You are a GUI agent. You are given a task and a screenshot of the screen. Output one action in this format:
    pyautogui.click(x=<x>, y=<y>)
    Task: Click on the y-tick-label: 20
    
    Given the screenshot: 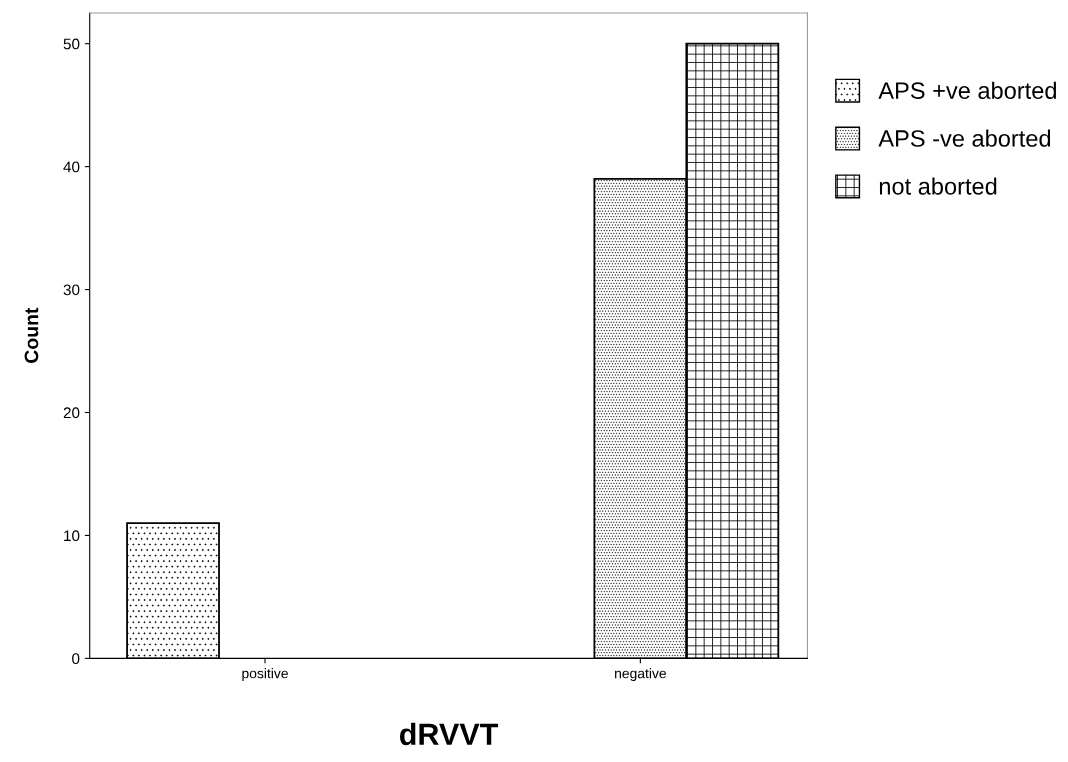 What is the action you would take?
    pyautogui.click(x=71, y=413)
    